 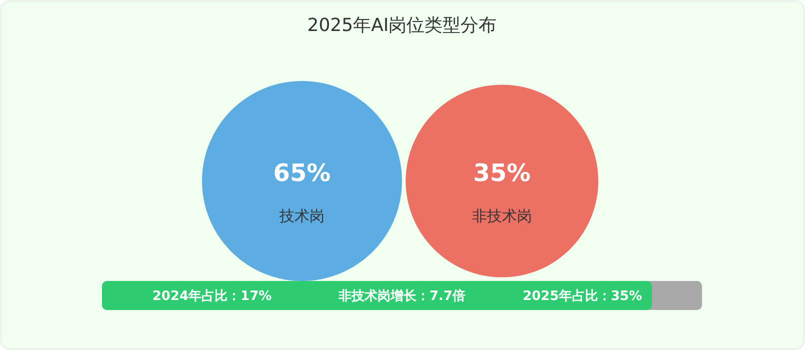 What do you see at coordinates (212, 296) in the screenshot?
I see `text: 2024年占比：17%` at bounding box center [212, 296].